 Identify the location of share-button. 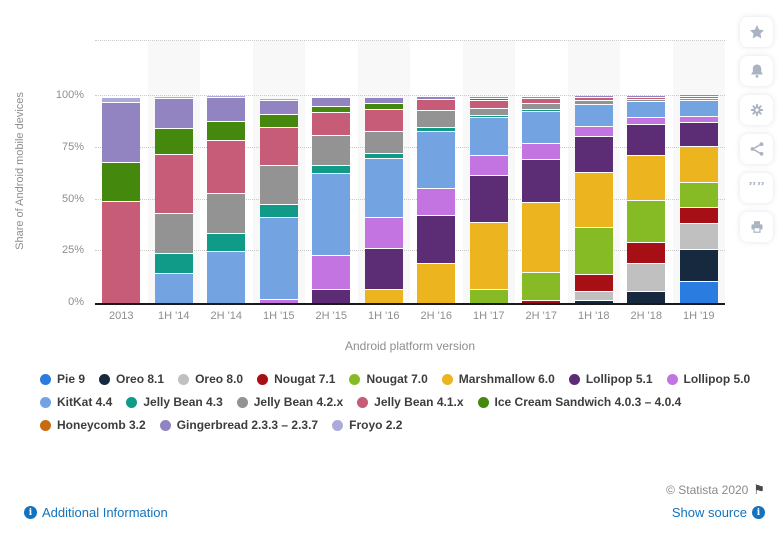
(756, 149).